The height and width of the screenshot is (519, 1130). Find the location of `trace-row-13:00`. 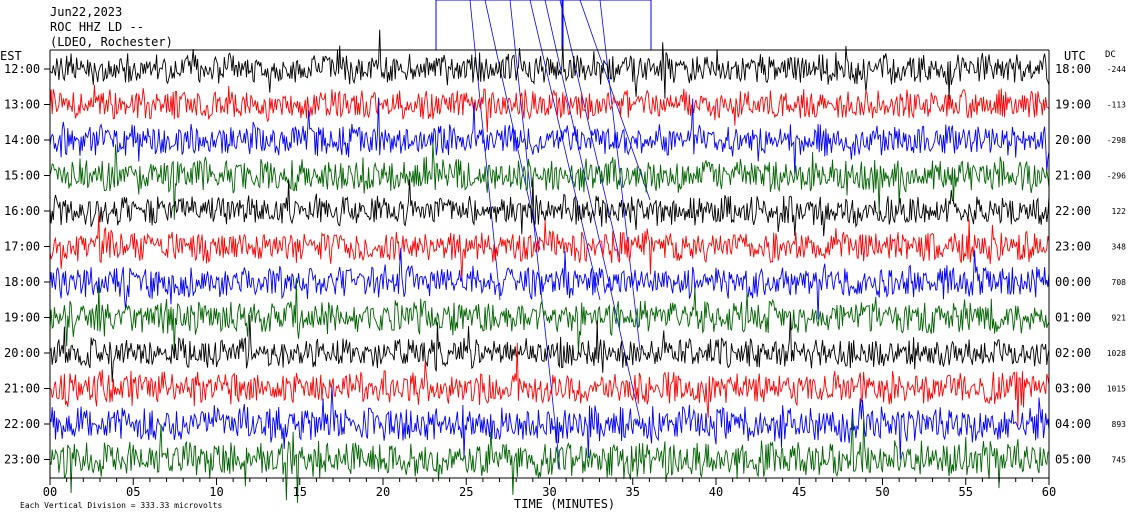

trace-row-13:00 is located at coordinates (549, 108).